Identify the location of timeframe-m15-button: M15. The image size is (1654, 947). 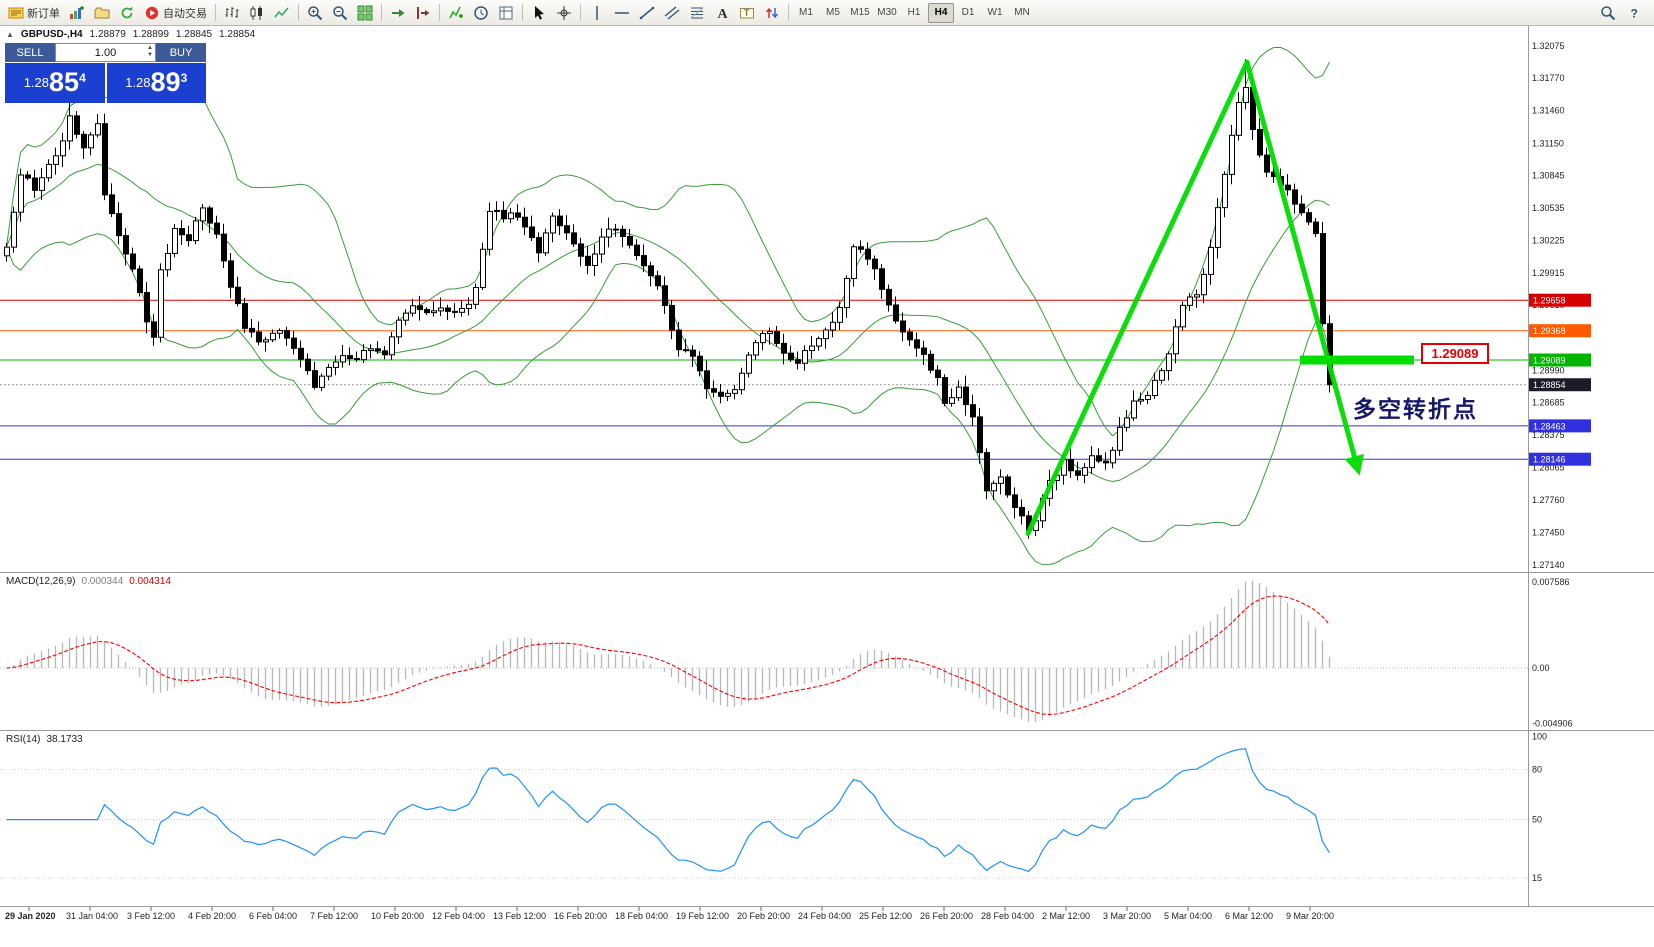
(860, 12).